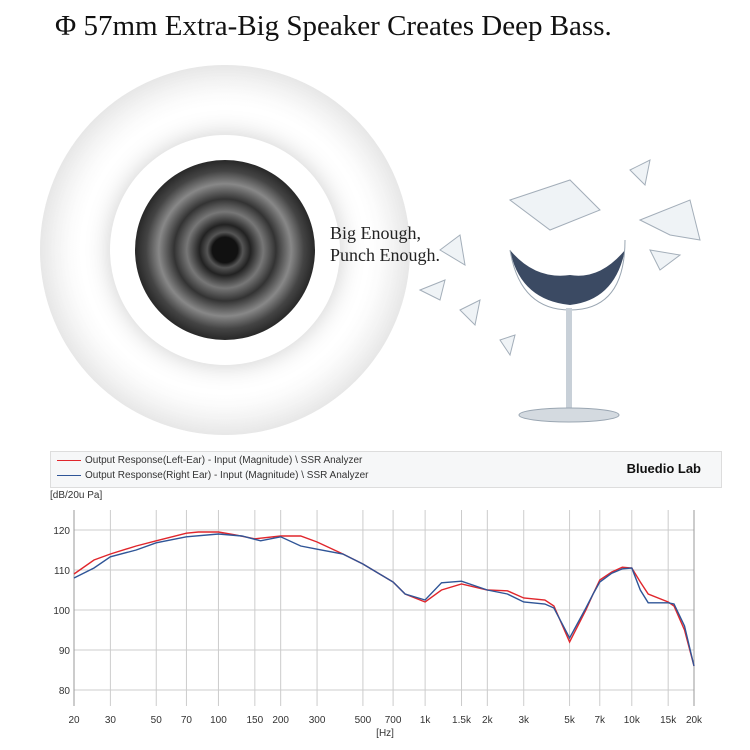 This screenshot has width=750, height=750. What do you see at coordinates (559, 291) in the screenshot?
I see `shattering-wine-glass-image` at bounding box center [559, 291].